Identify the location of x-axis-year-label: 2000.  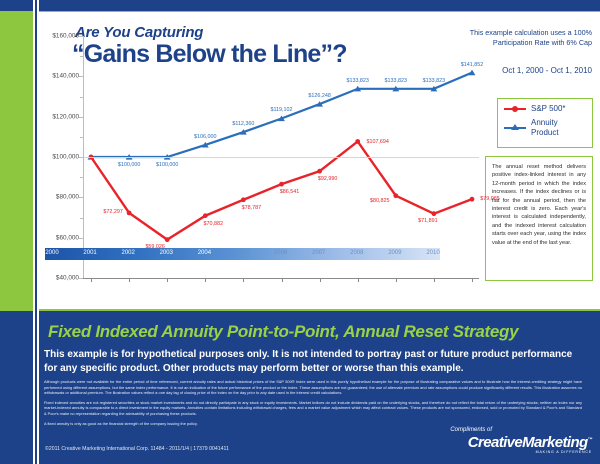
(52, 253).